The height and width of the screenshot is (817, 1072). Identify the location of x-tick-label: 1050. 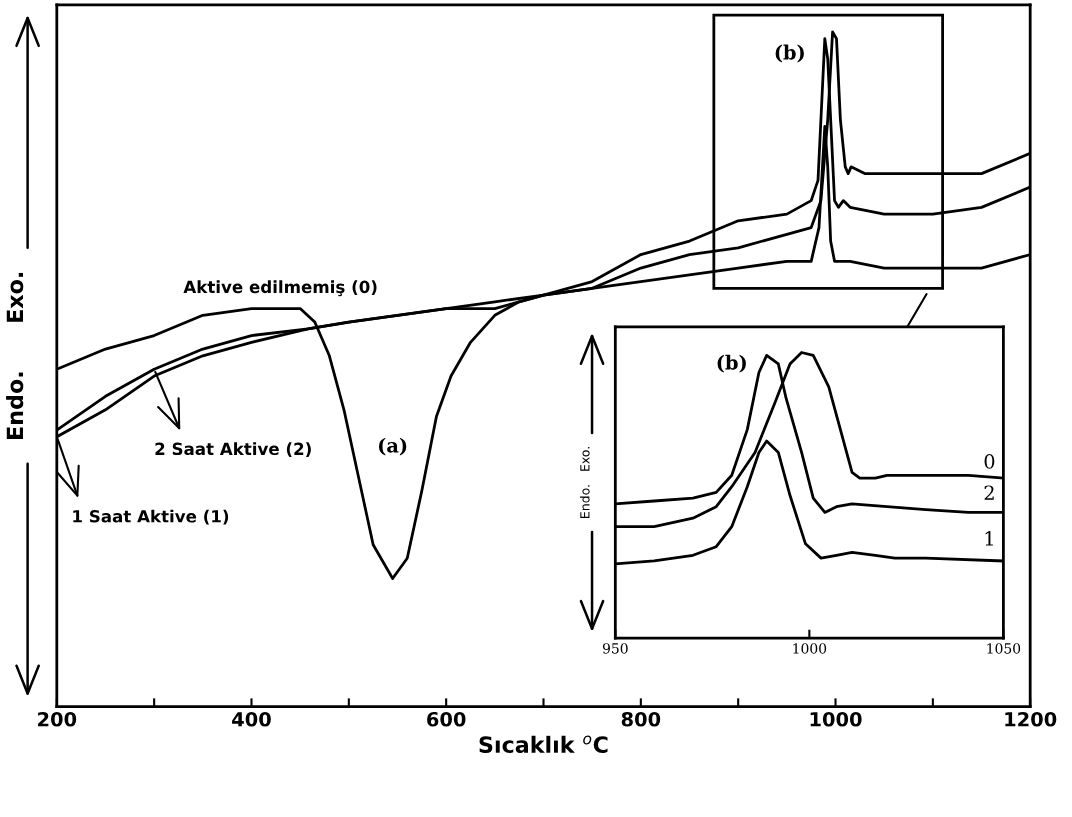
(1004, 648).